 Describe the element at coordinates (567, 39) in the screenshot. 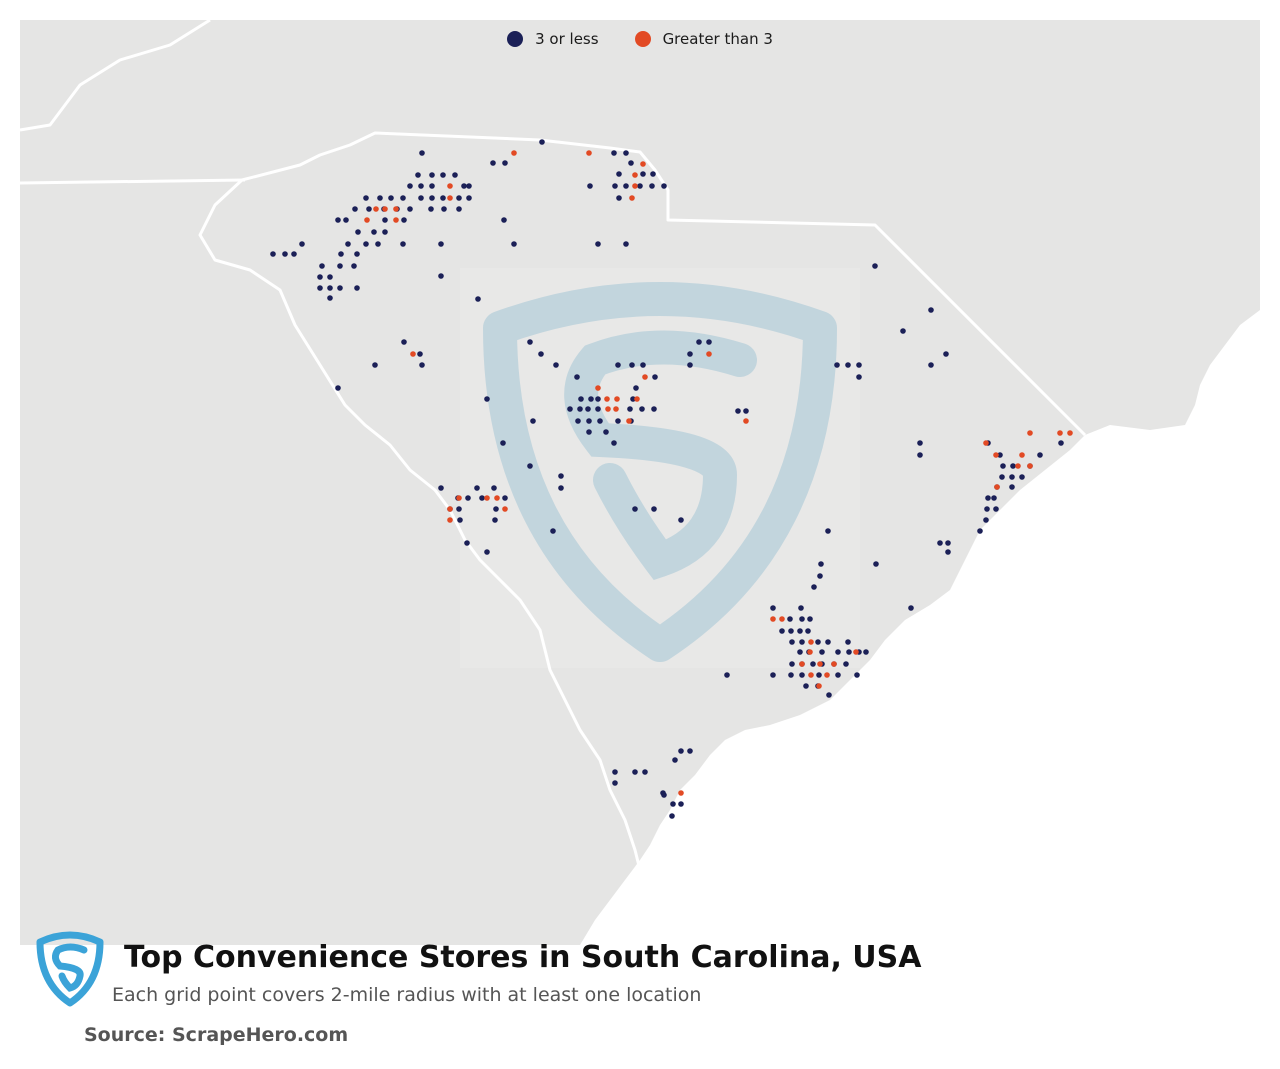

I see `legend-label-low: 3 or less` at that location.